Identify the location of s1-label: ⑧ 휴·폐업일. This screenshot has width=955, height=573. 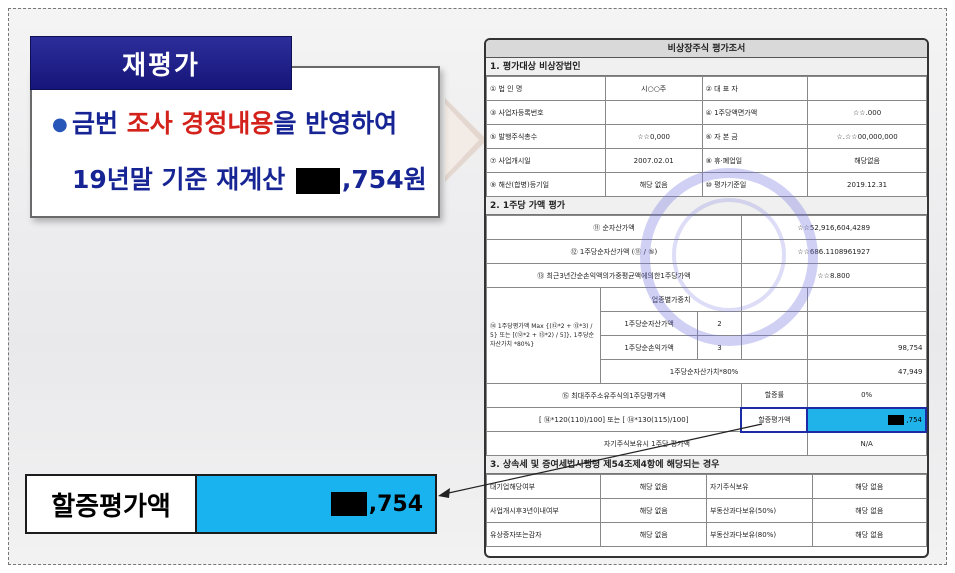
(755, 160).